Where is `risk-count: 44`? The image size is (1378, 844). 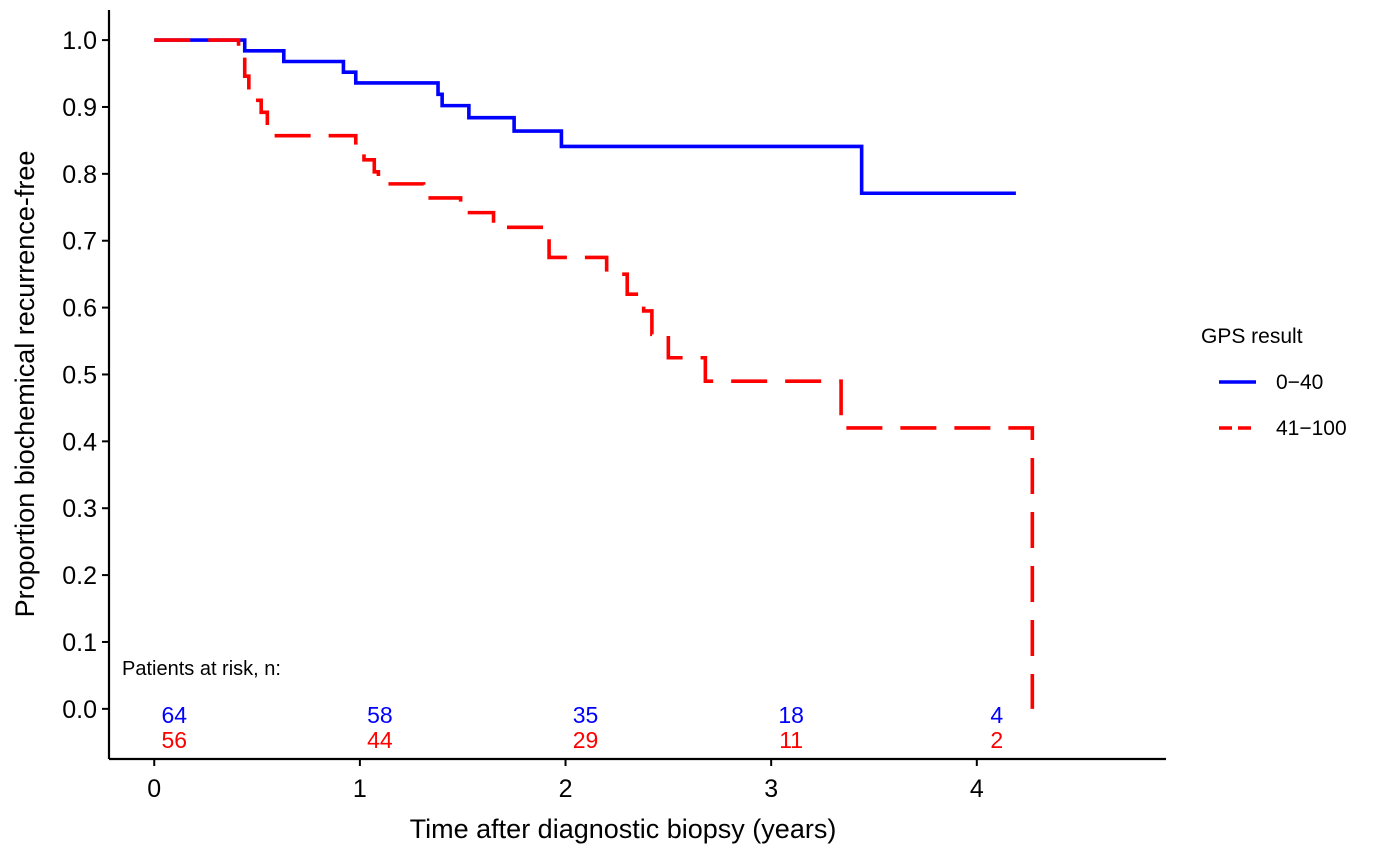 risk-count: 44 is located at coordinates (380, 740).